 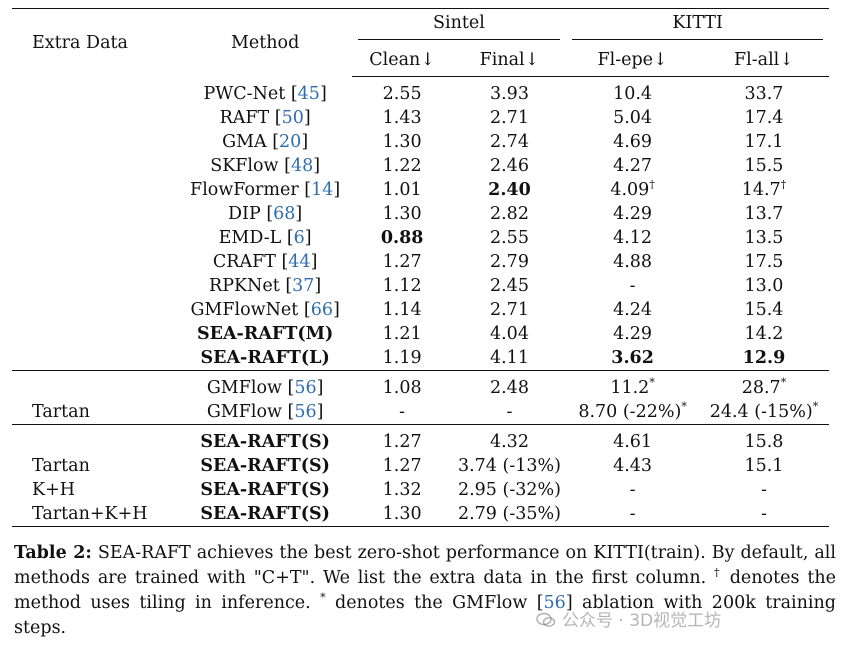 I want to click on value-final: 2.48, so click(x=509, y=388).